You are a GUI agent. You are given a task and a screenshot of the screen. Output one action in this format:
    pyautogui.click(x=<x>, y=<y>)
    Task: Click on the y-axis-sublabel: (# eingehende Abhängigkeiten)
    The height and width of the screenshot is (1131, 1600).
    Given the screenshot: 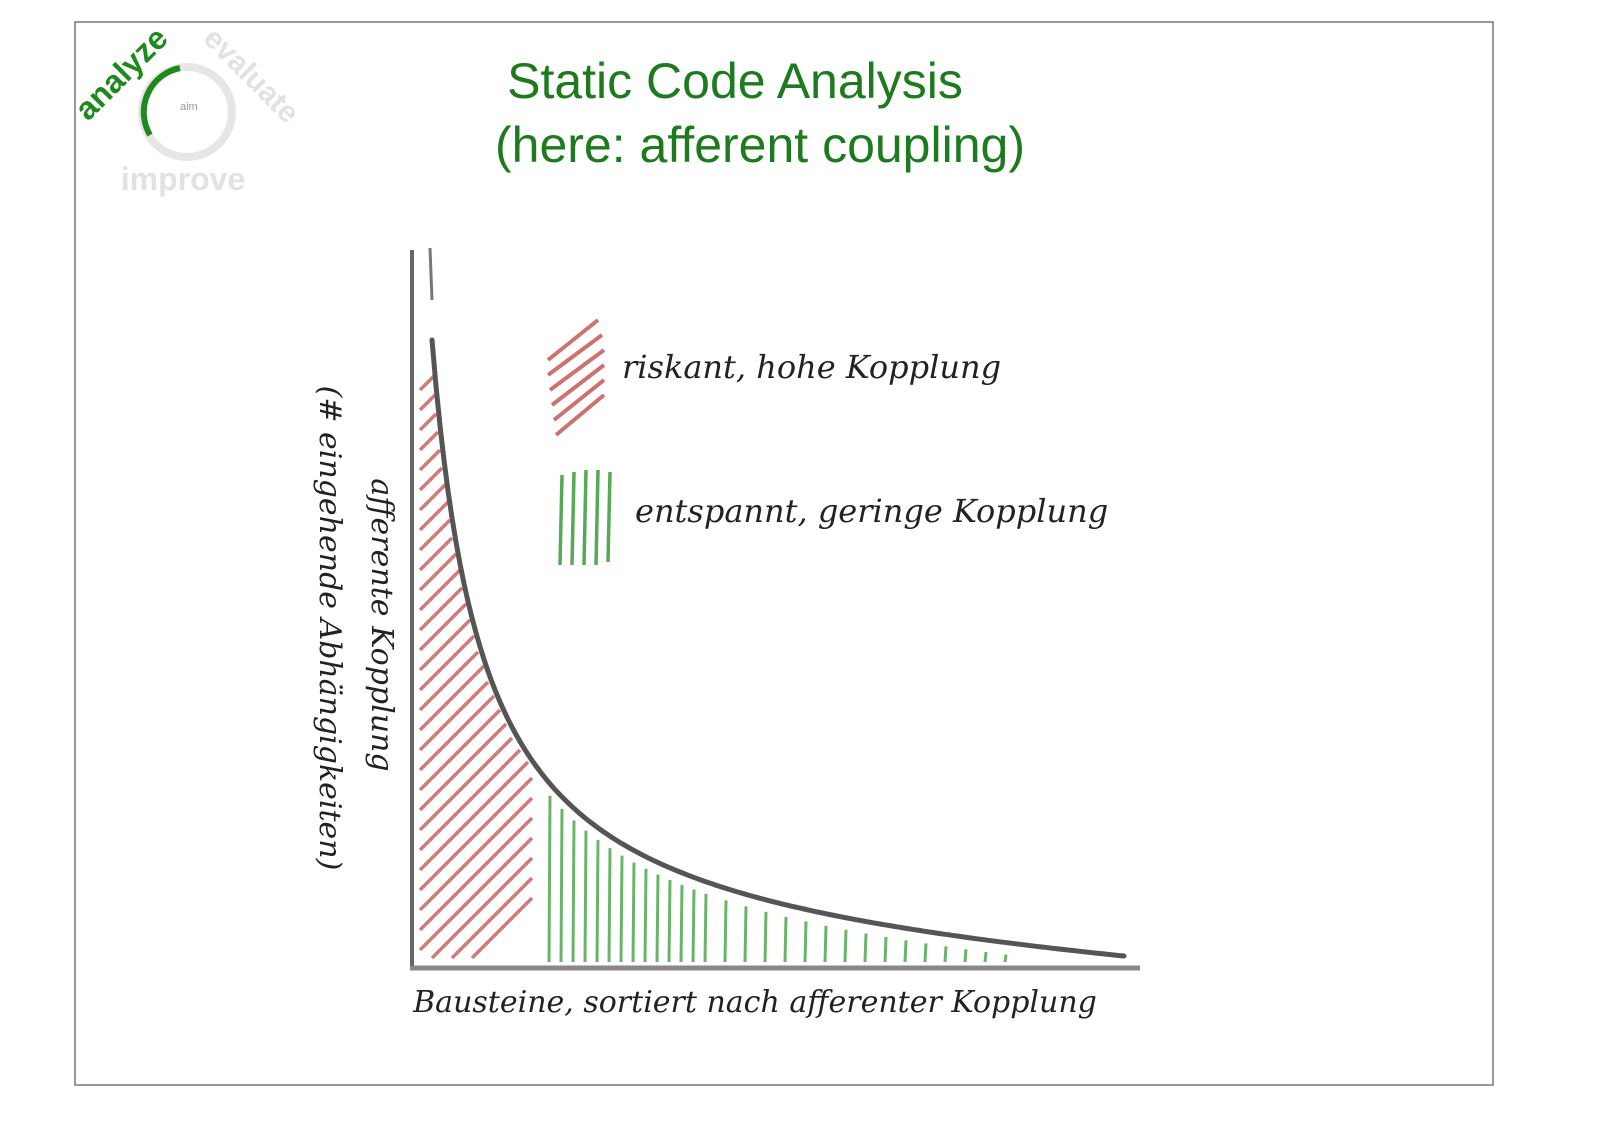 What is the action you would take?
    pyautogui.click(x=329, y=628)
    